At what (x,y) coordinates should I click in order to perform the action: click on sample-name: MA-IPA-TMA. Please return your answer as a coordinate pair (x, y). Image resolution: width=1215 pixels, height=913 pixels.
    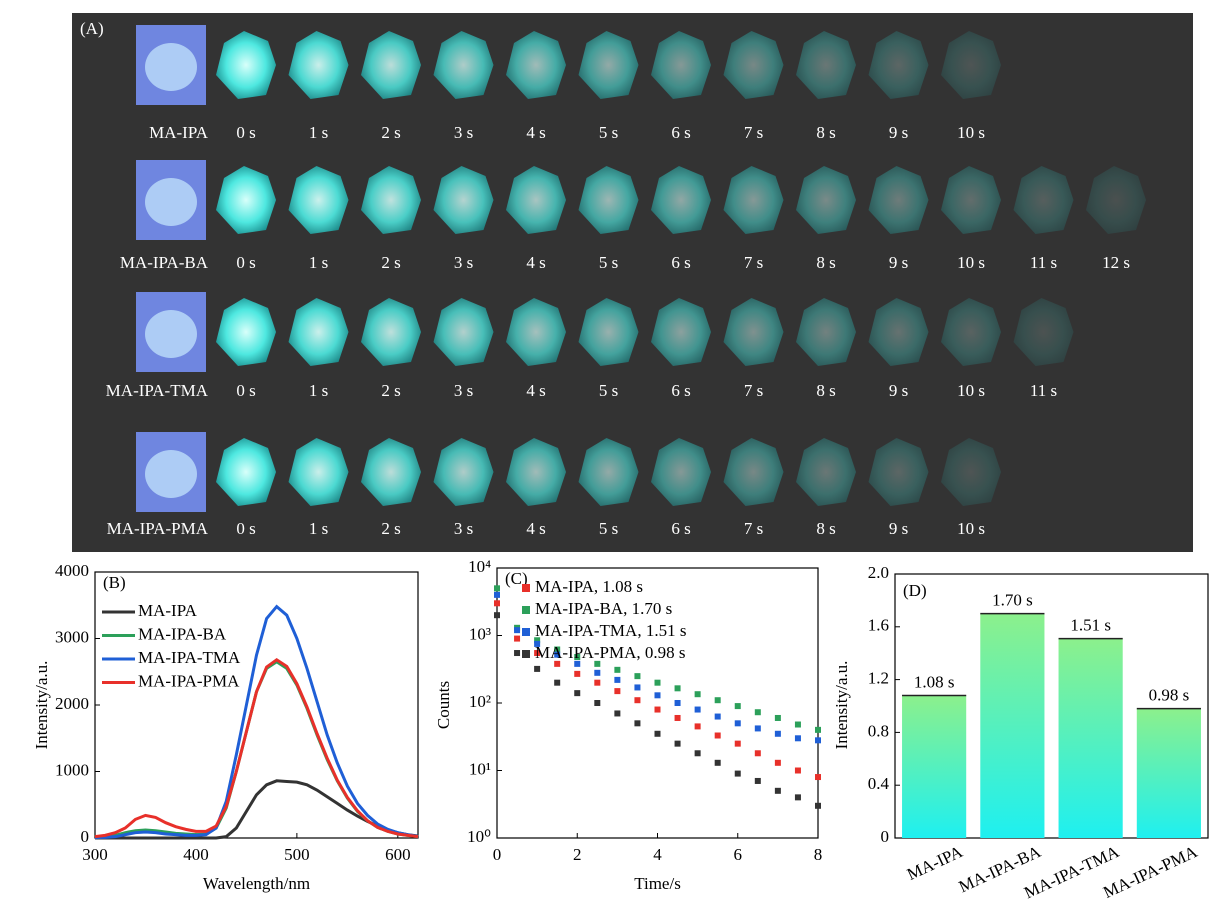
    Looking at the image, I should click on (157, 390).